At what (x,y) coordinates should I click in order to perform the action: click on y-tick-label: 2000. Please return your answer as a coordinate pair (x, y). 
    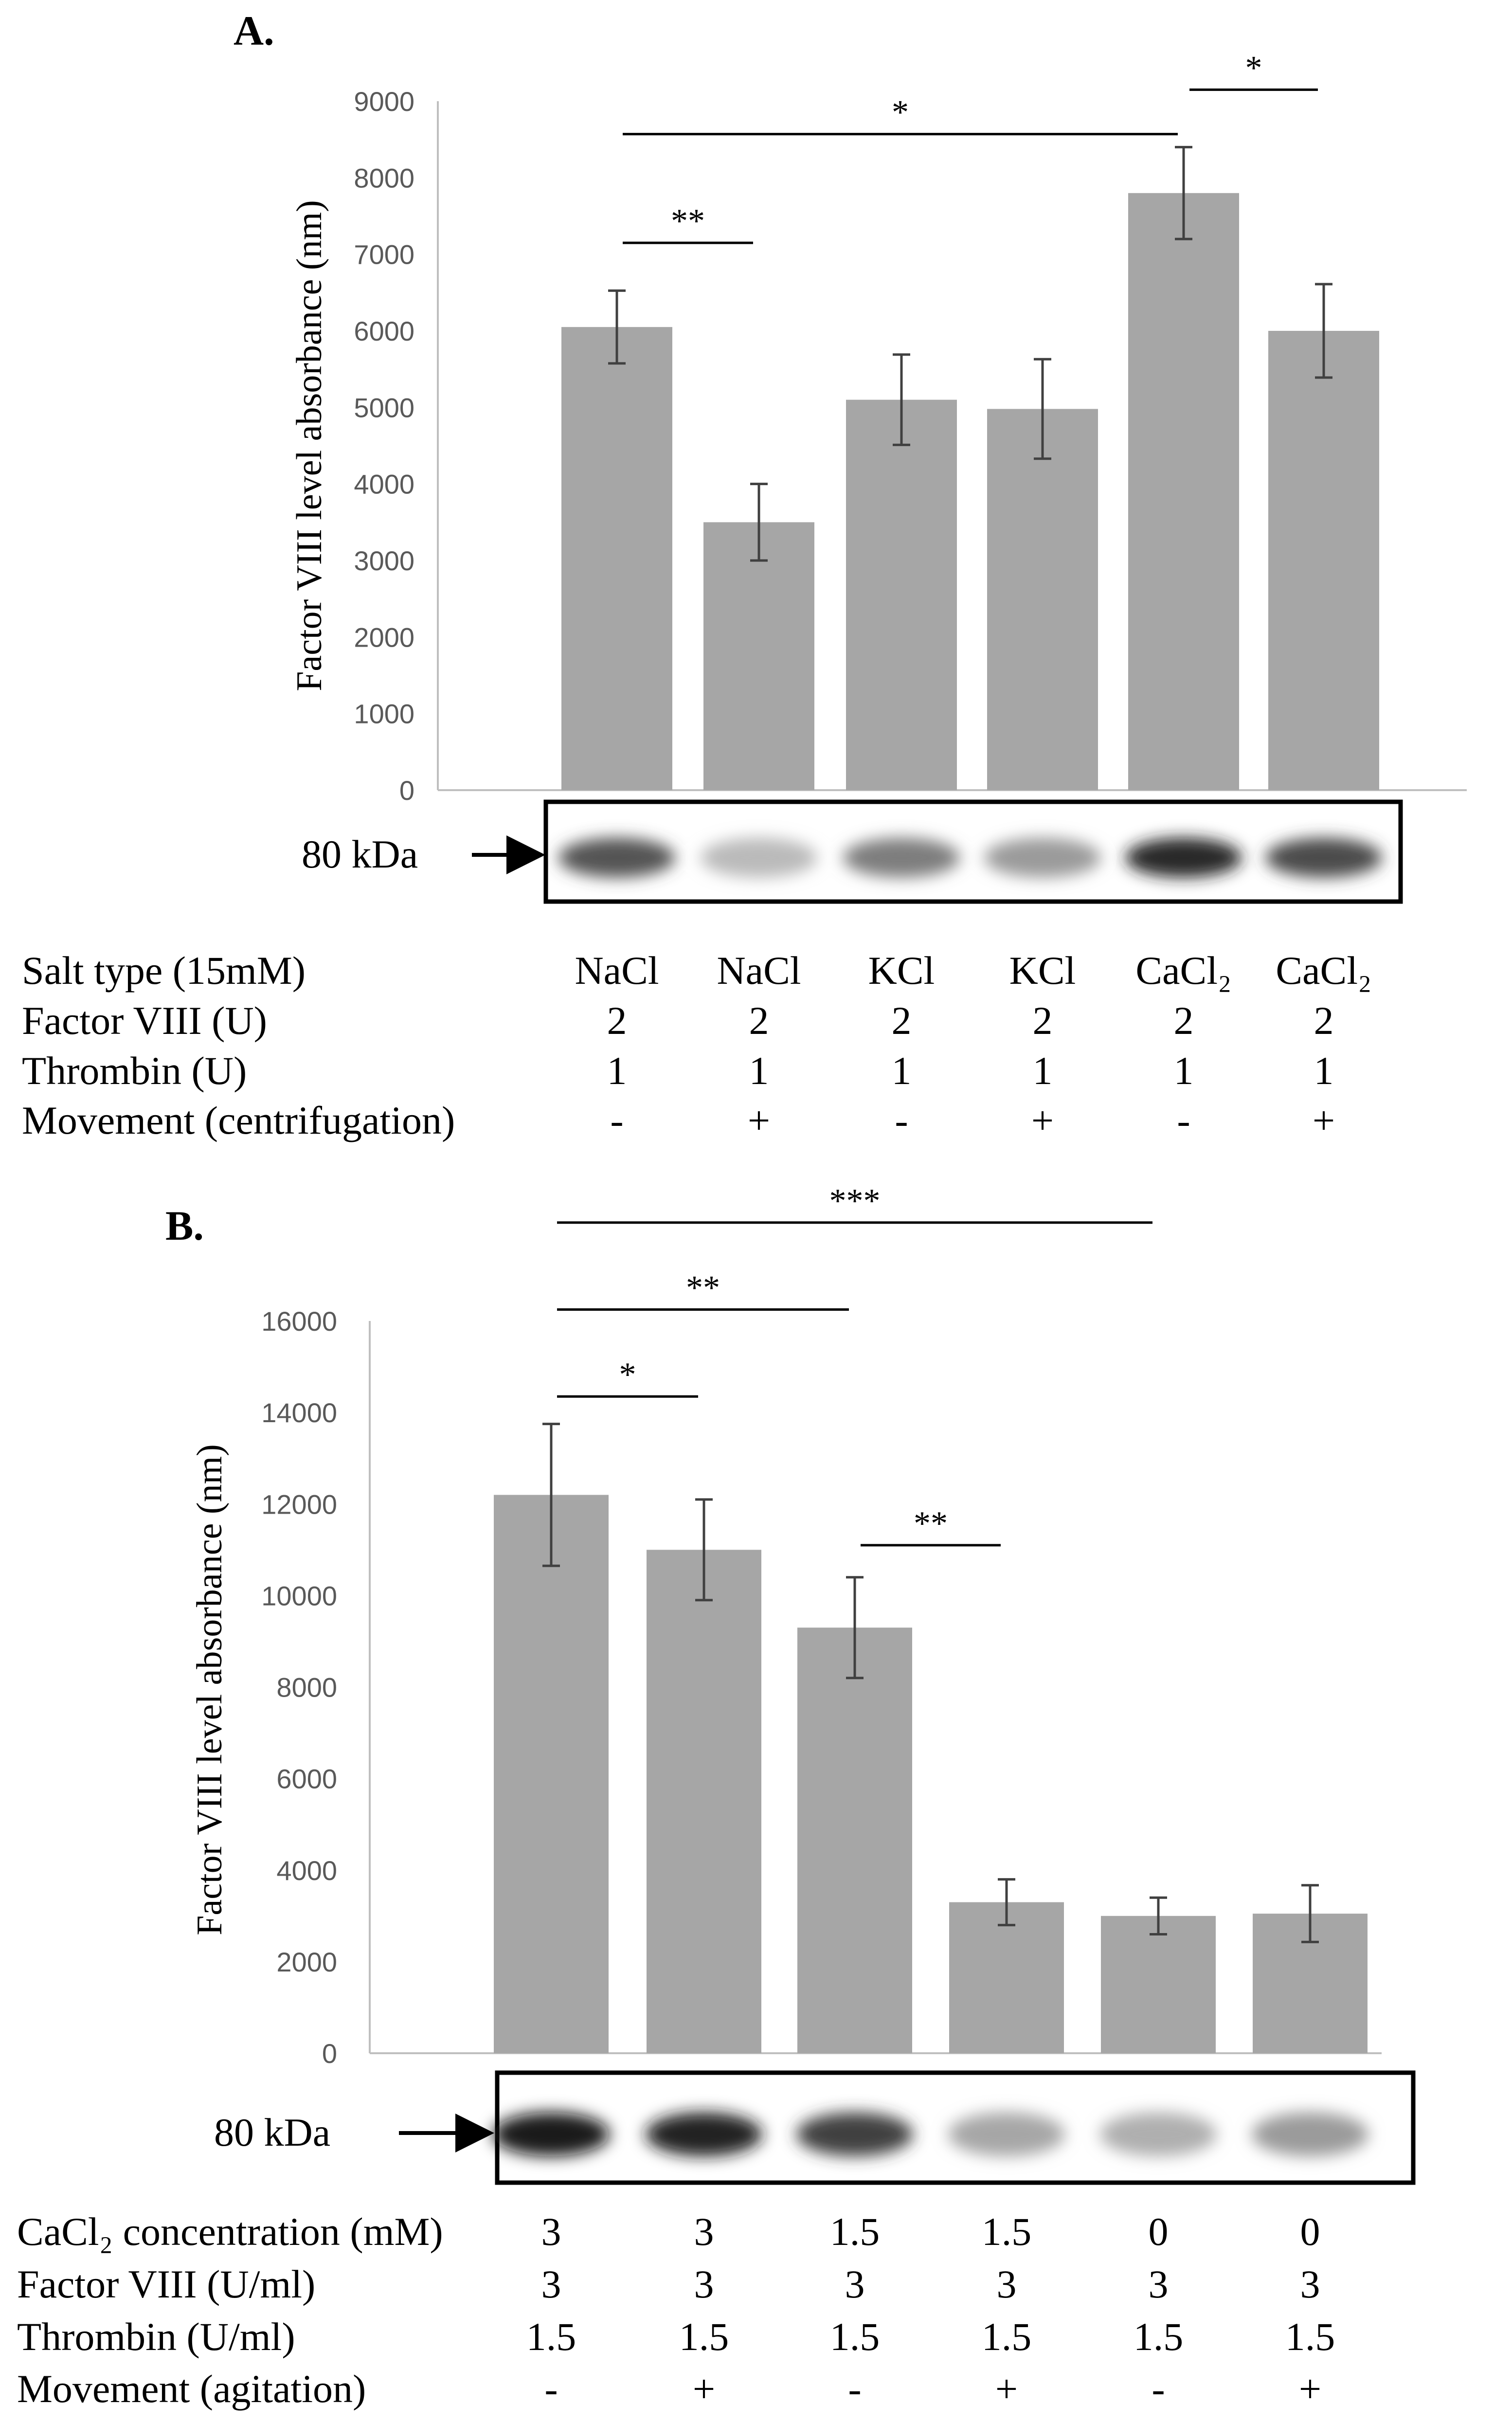
    Looking at the image, I should click on (384, 637).